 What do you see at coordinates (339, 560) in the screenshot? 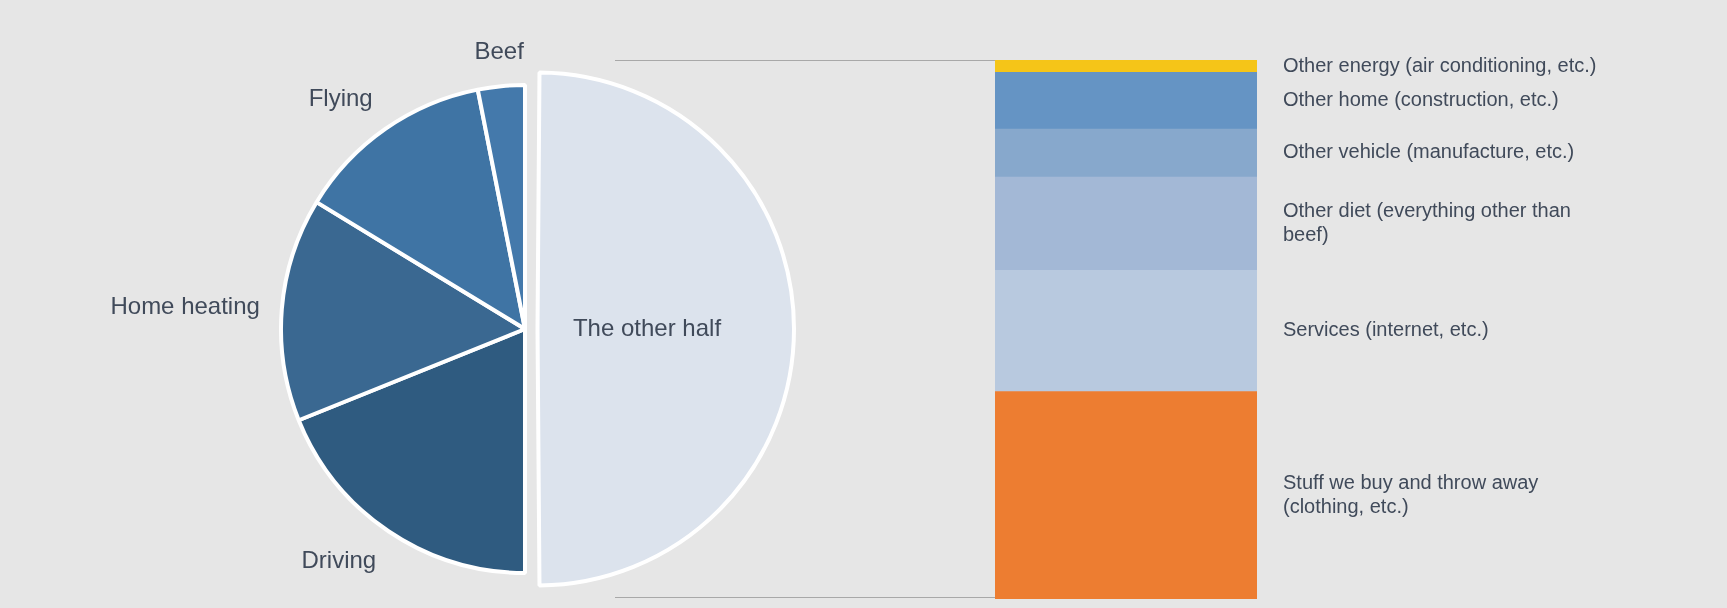
I see `slice-label: Driving` at bounding box center [339, 560].